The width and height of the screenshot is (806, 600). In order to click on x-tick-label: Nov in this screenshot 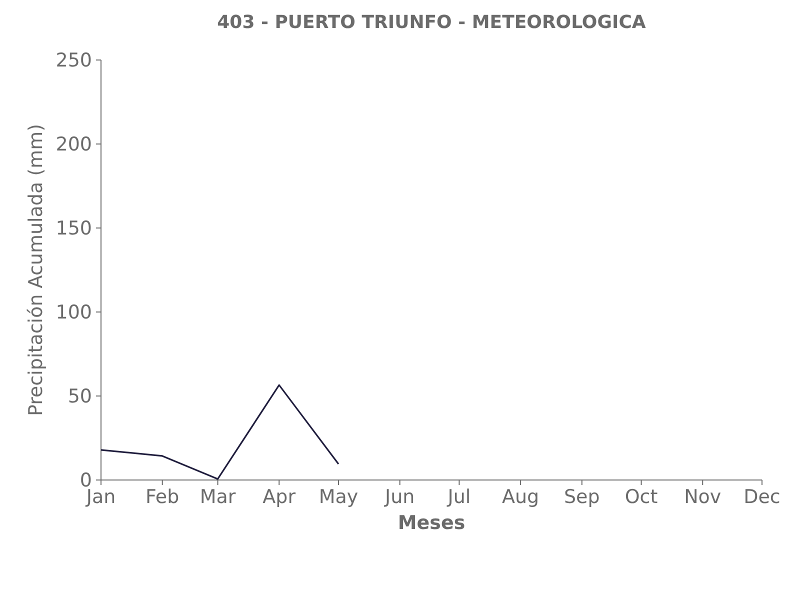, I will do `click(703, 497)`.